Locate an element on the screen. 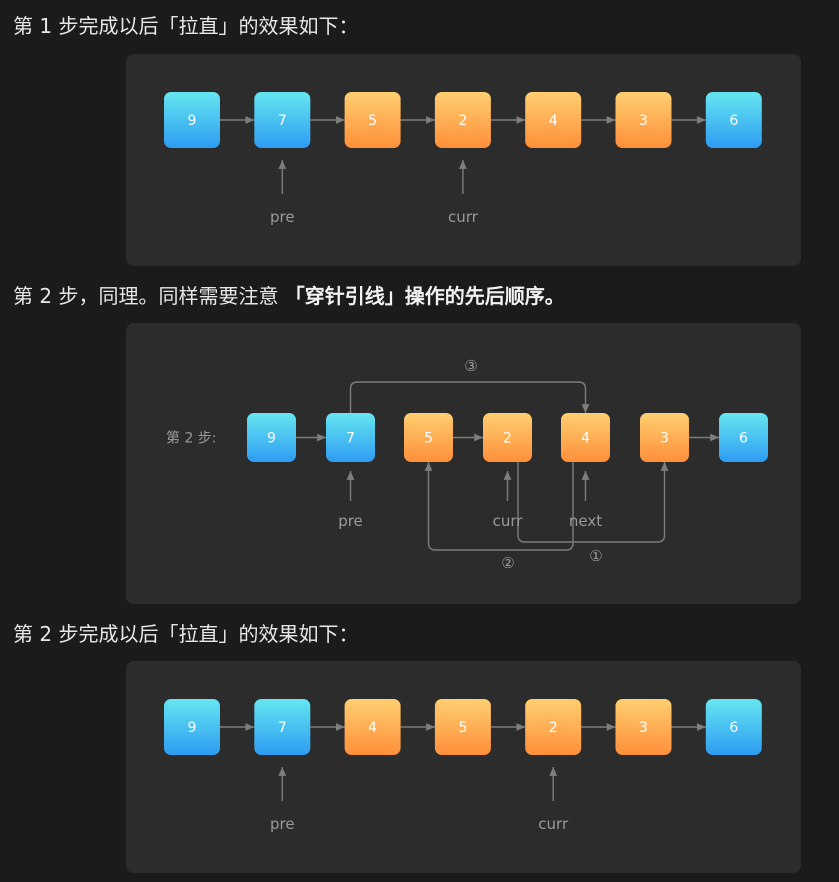  operation-label-2: ② is located at coordinates (507, 563).